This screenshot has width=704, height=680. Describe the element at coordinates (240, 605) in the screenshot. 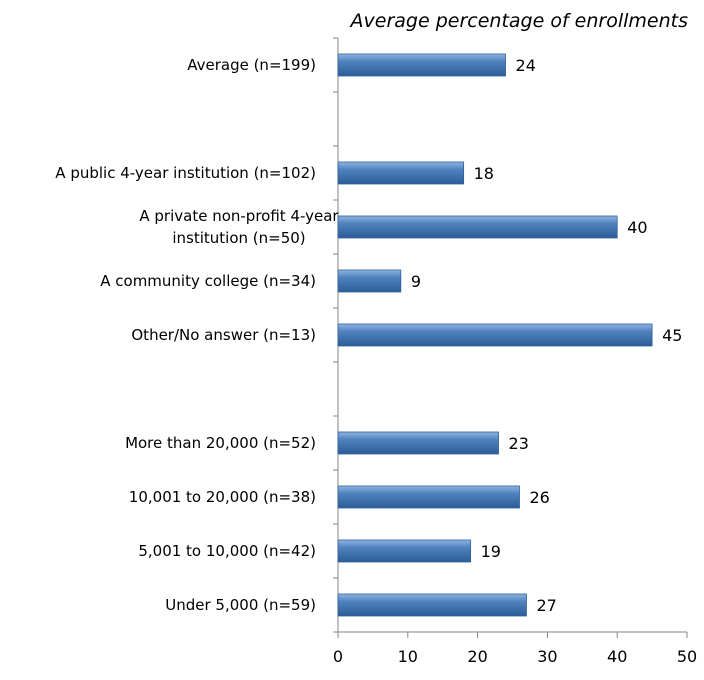

I see `category-label: Under 5,000 (n=59)` at that location.